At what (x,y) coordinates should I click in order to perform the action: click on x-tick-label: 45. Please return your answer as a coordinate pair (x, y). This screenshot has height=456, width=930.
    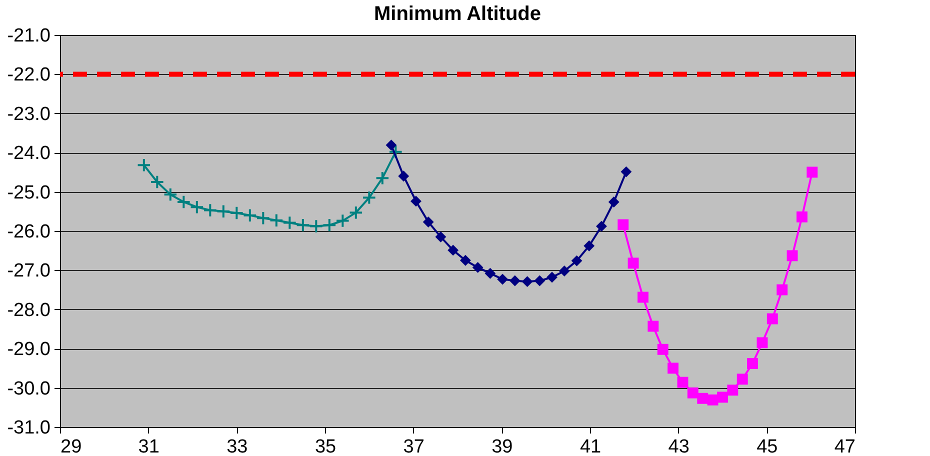
    Looking at the image, I should click on (767, 446).